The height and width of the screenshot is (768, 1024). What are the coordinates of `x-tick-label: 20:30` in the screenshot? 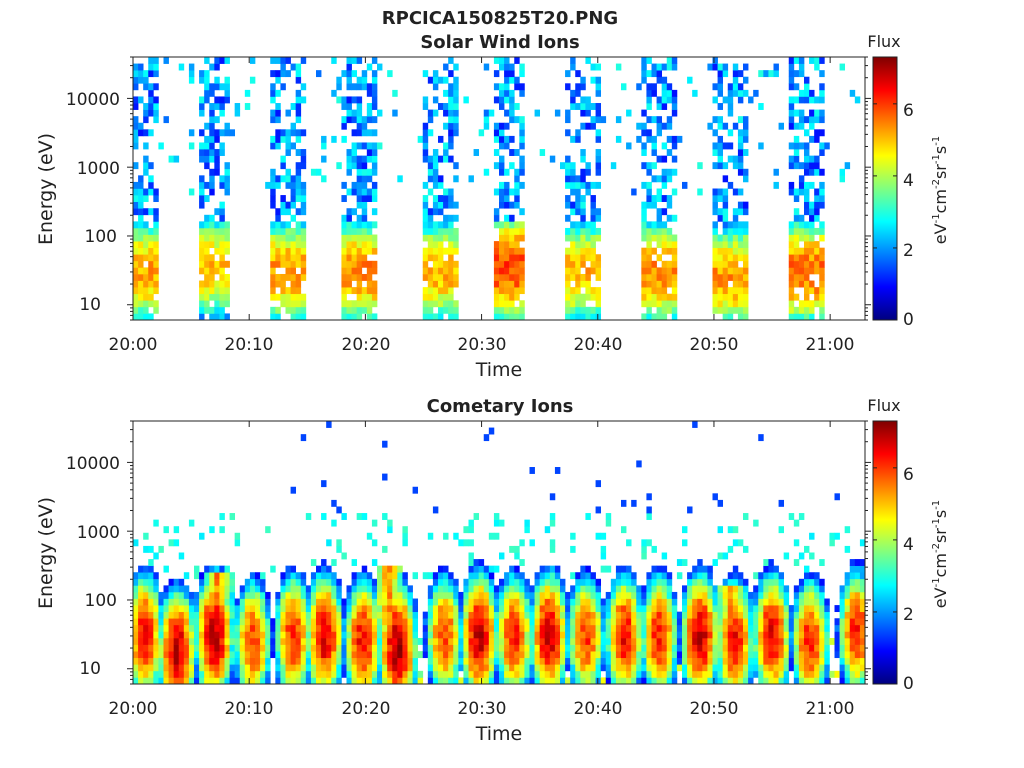 It's located at (482, 345).